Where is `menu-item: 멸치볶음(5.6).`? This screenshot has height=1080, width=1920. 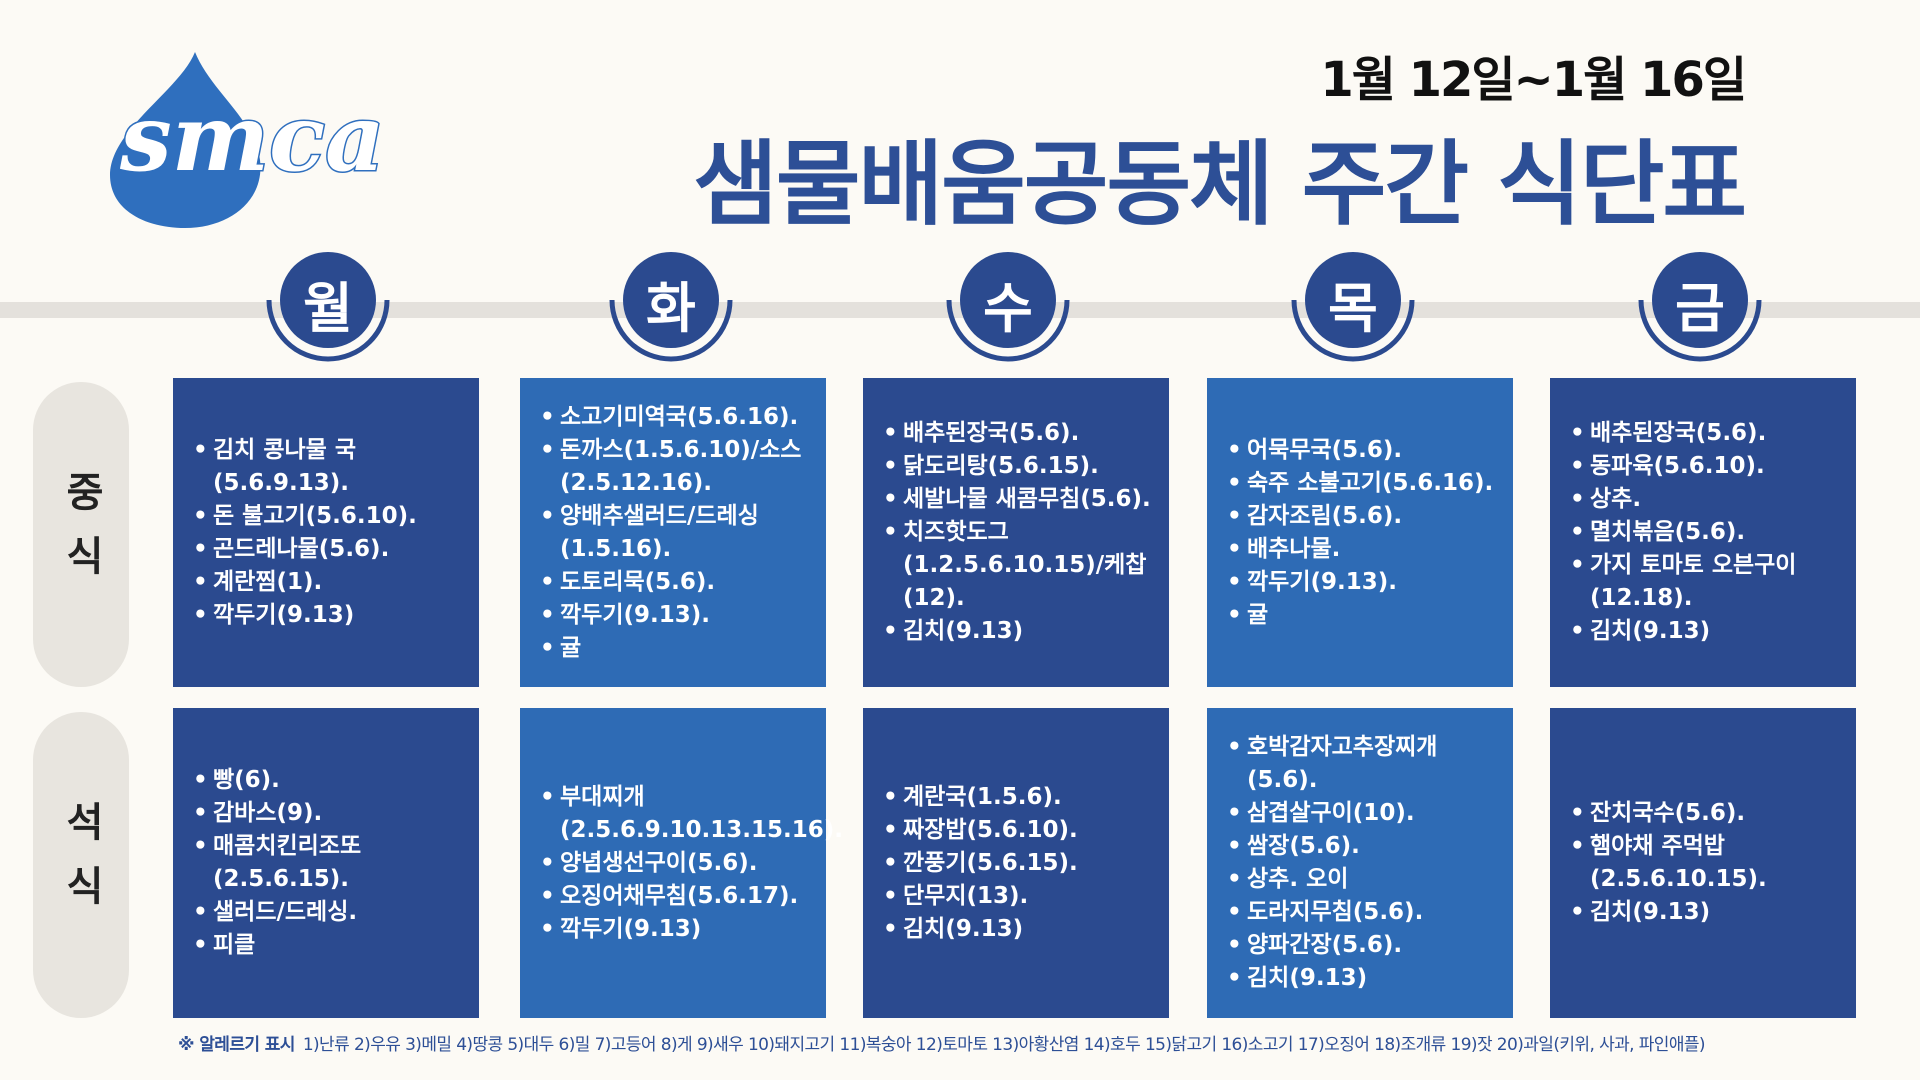 menu-item: 멸치볶음(5.6). is located at coordinates (1708, 532).